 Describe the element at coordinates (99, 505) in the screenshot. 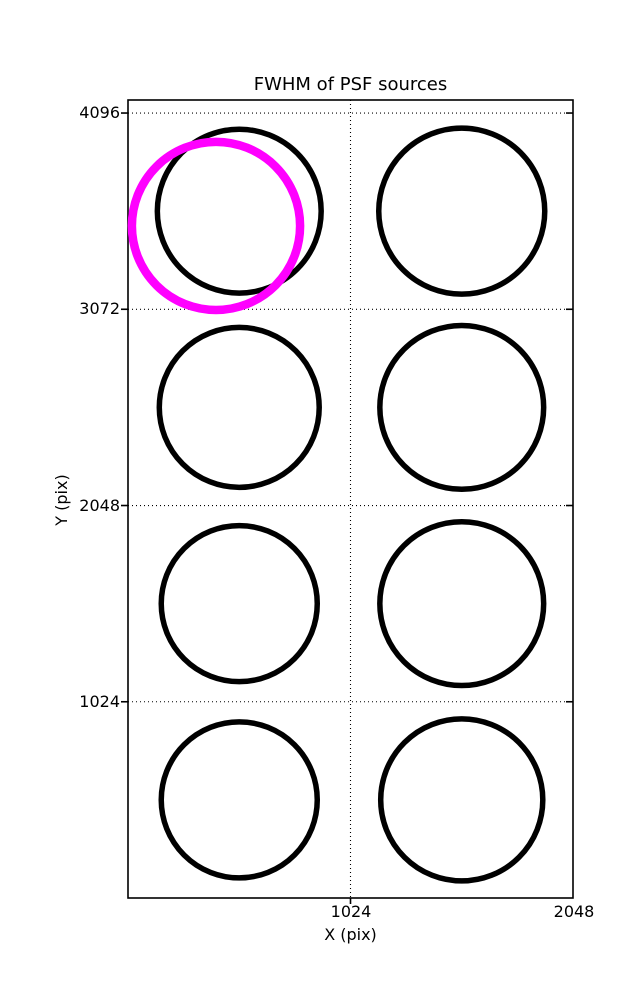

I see `y-tick-label-2048: 2048` at that location.